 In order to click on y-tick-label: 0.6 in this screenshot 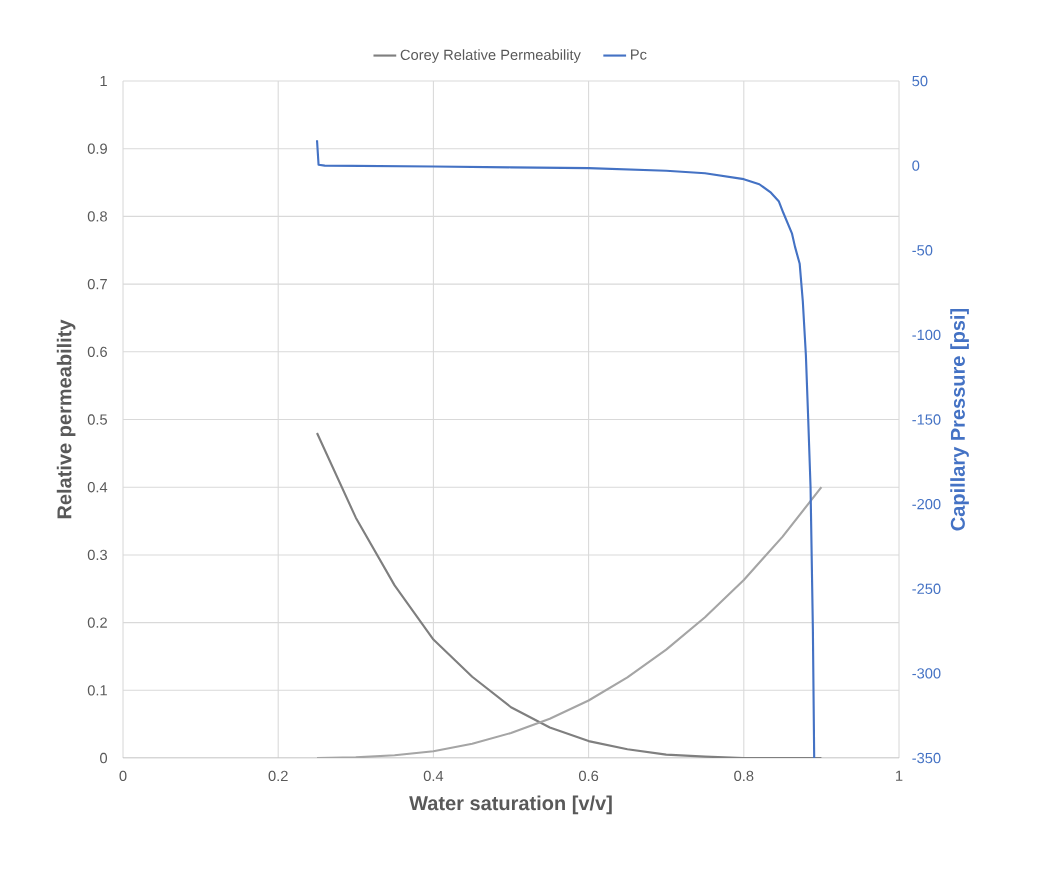, I will do `click(97, 351)`.